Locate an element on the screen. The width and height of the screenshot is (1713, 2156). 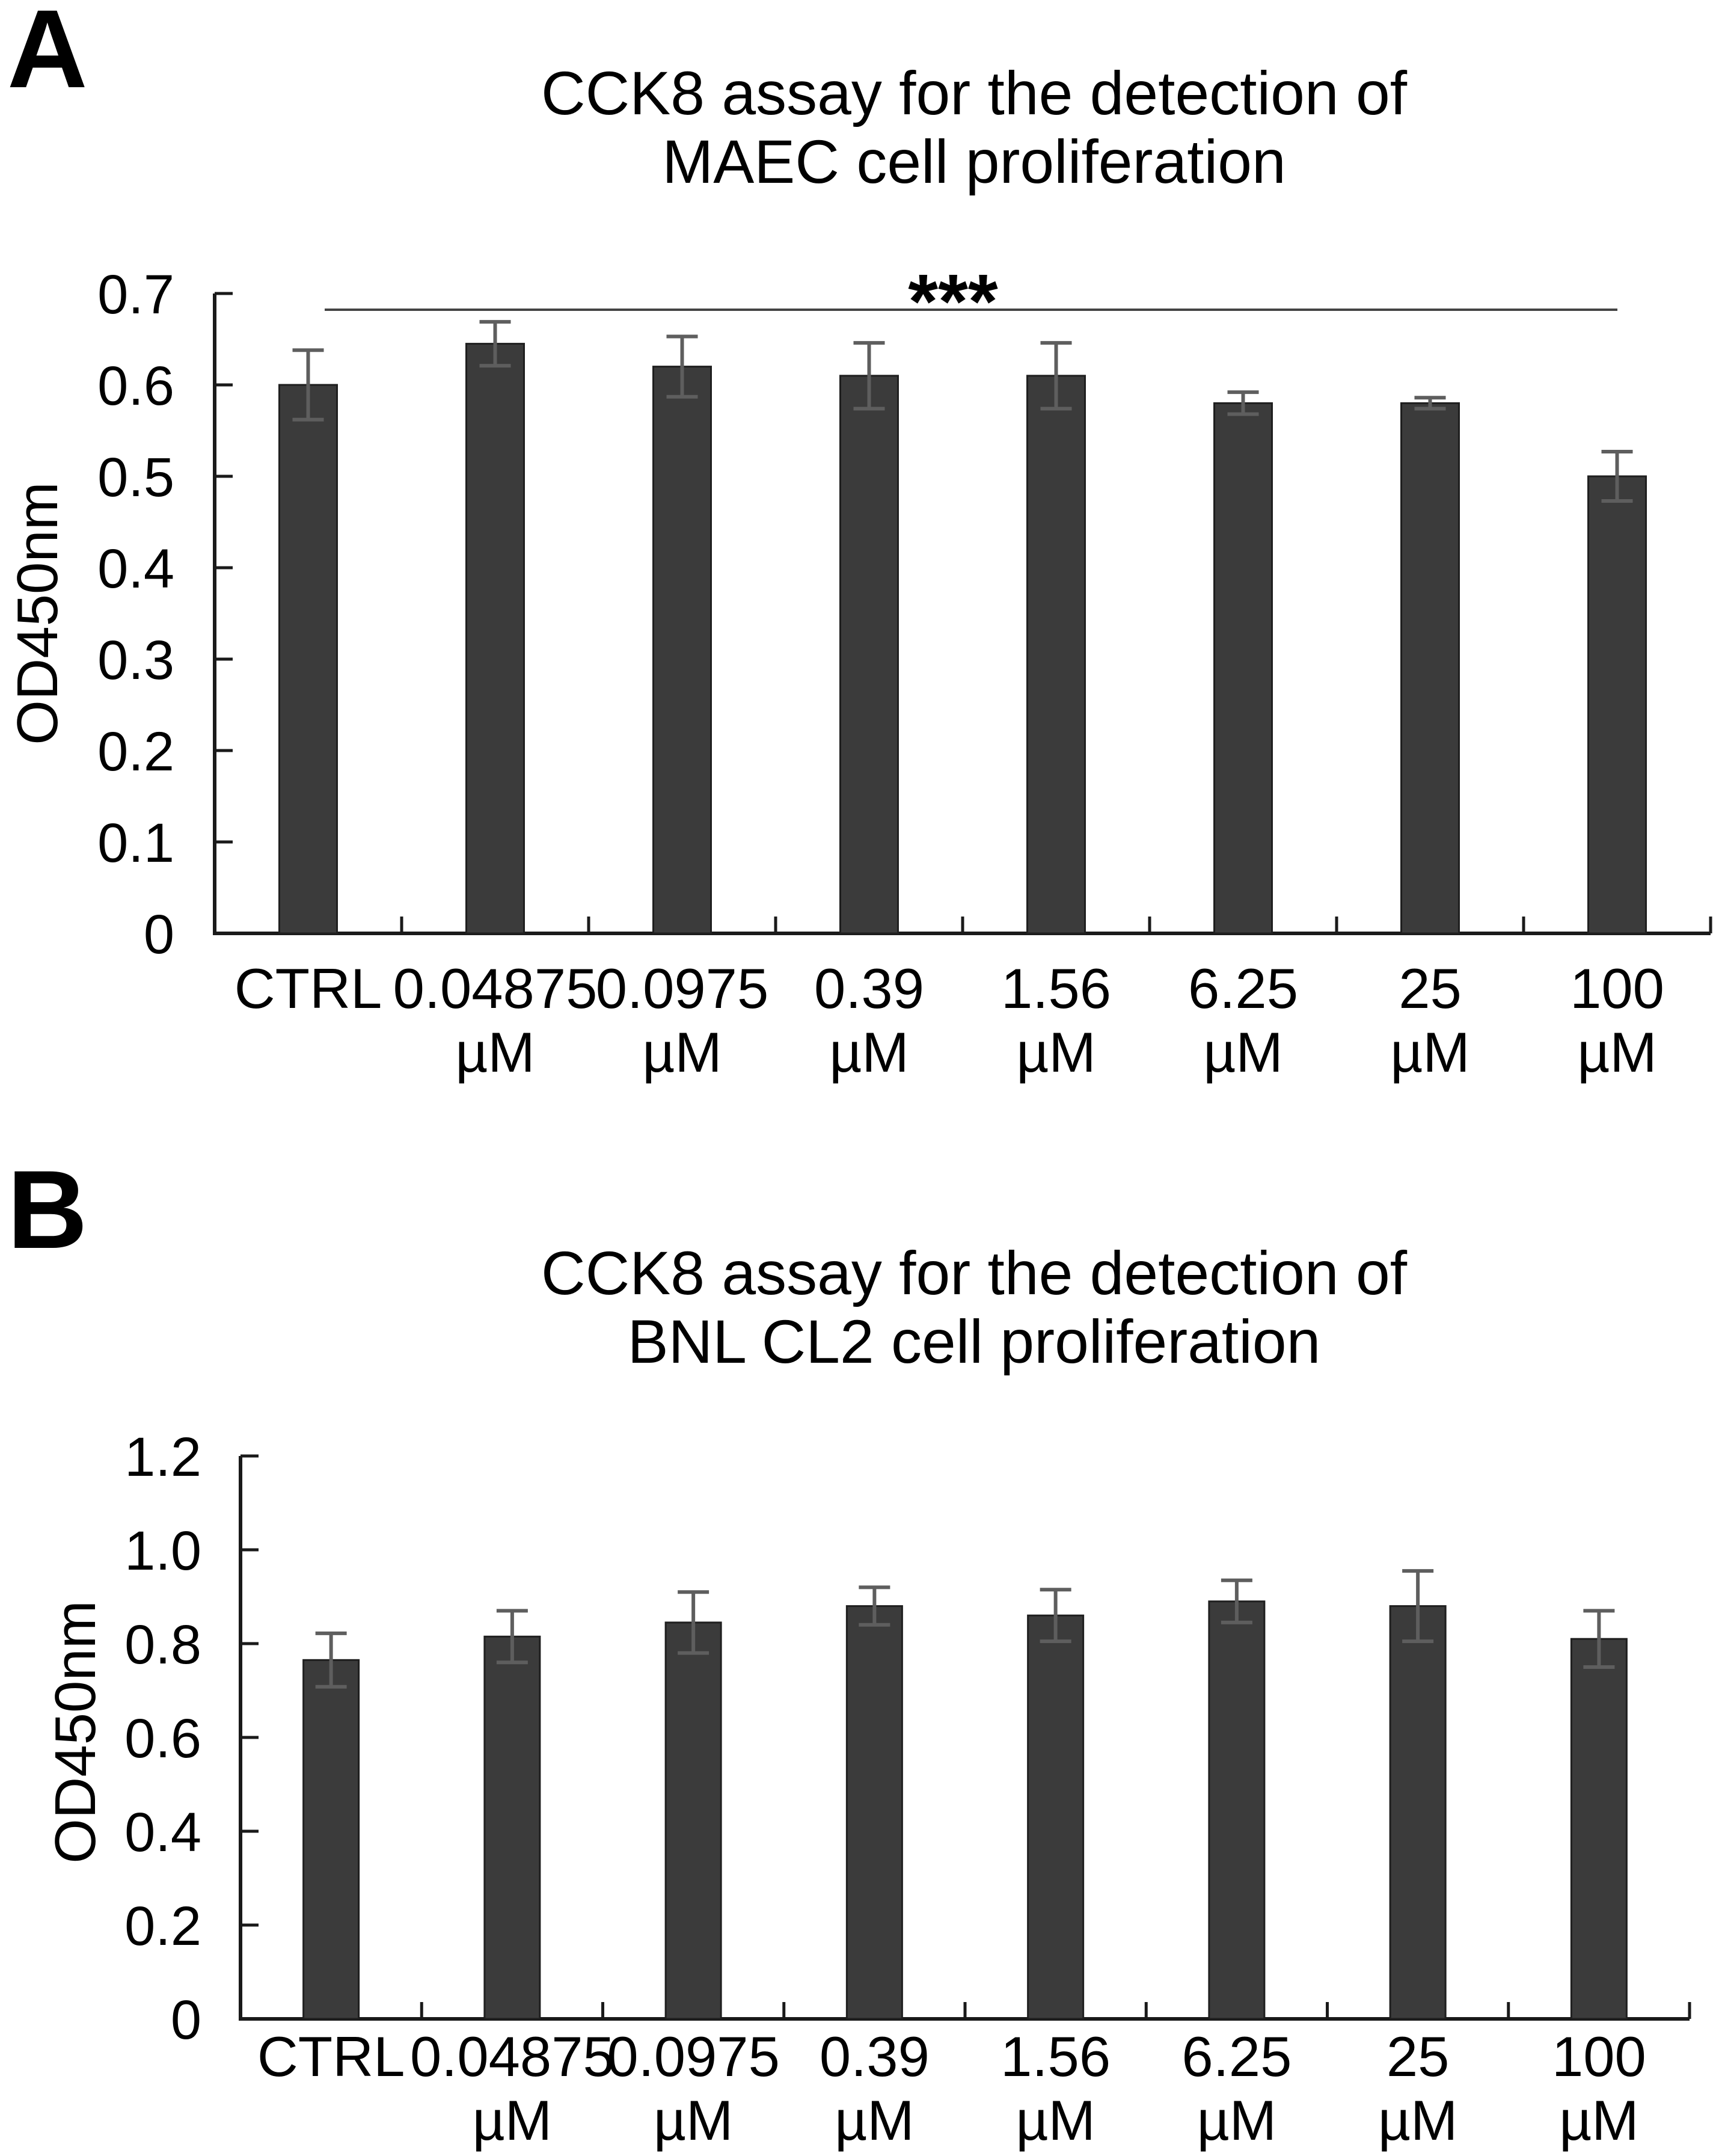
panel-b-xlabel-unit-3: µM is located at coordinates (874, 2120).